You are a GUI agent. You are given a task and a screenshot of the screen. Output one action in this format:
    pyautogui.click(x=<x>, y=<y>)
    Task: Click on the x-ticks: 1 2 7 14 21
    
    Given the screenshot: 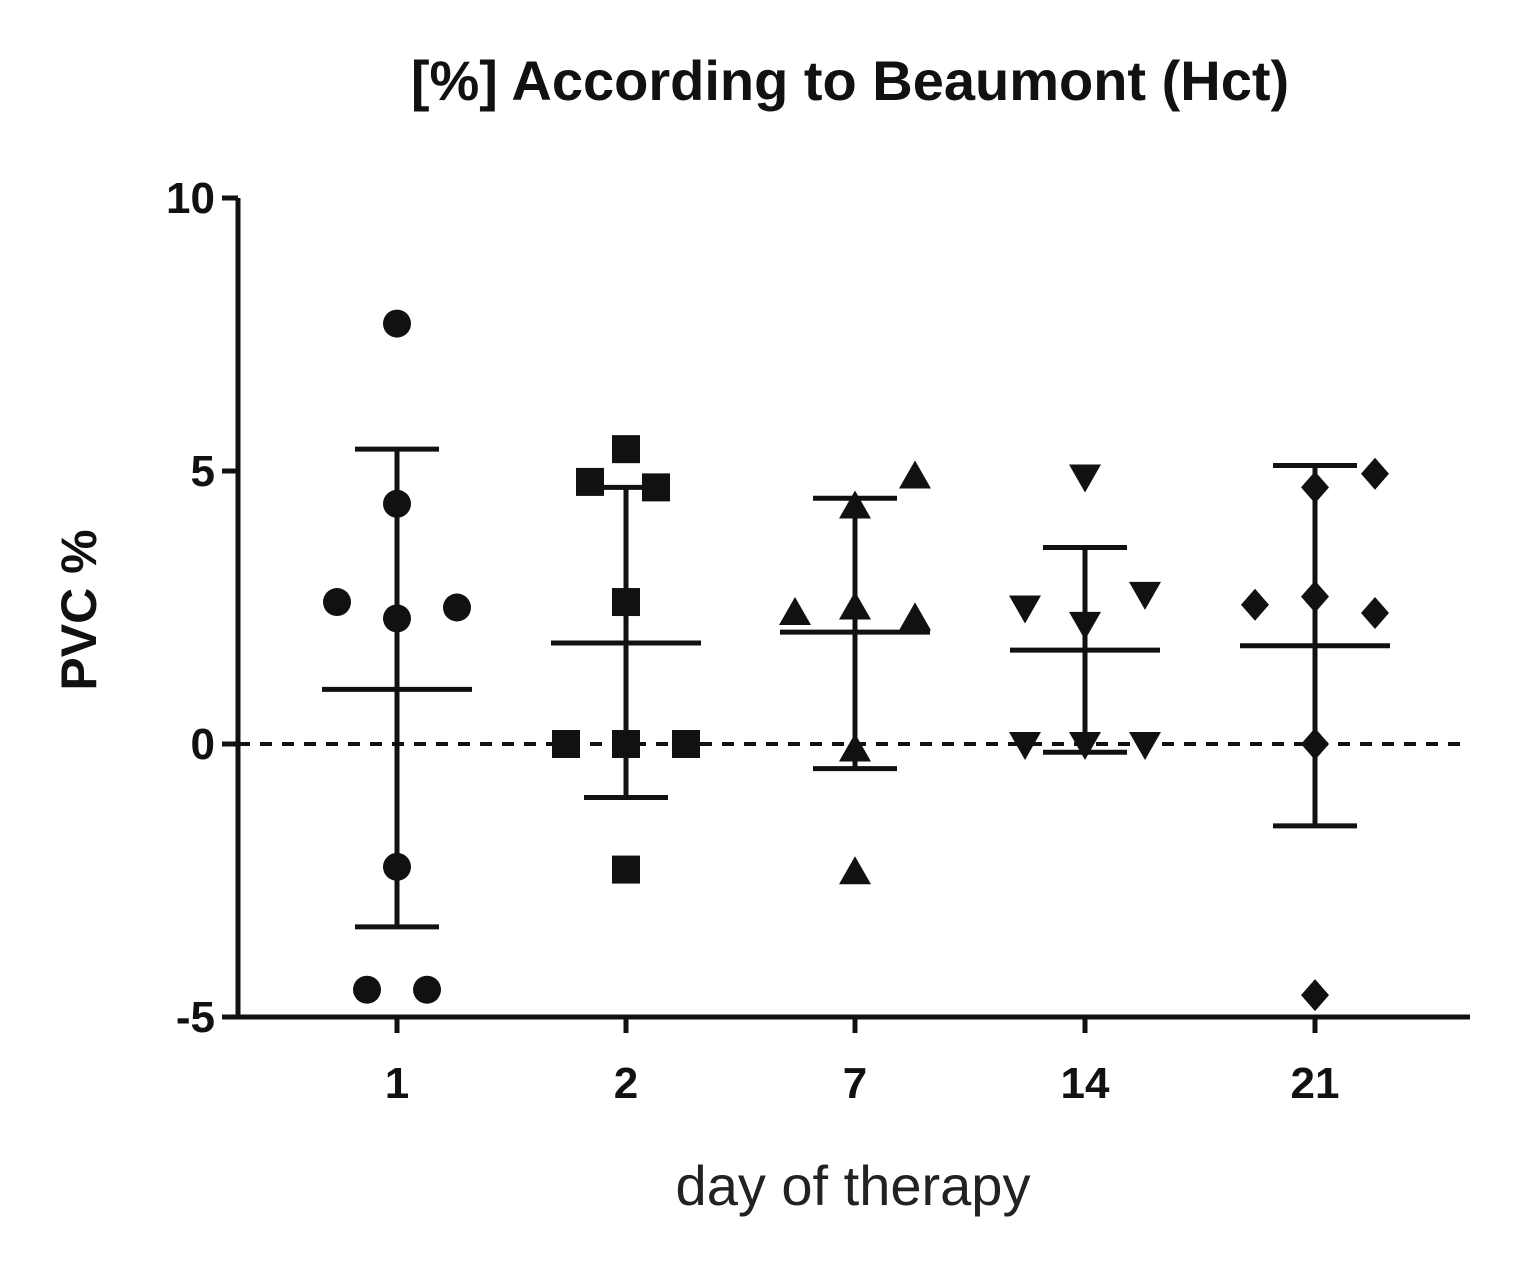 What is the action you would take?
    pyautogui.click(x=862, y=1062)
    